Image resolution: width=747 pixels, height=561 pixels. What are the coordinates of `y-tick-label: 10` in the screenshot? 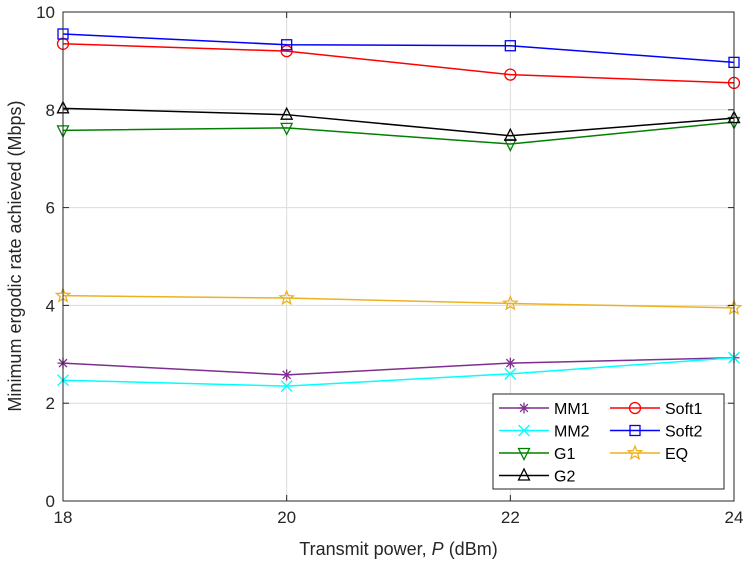 It's located at (45, 12).